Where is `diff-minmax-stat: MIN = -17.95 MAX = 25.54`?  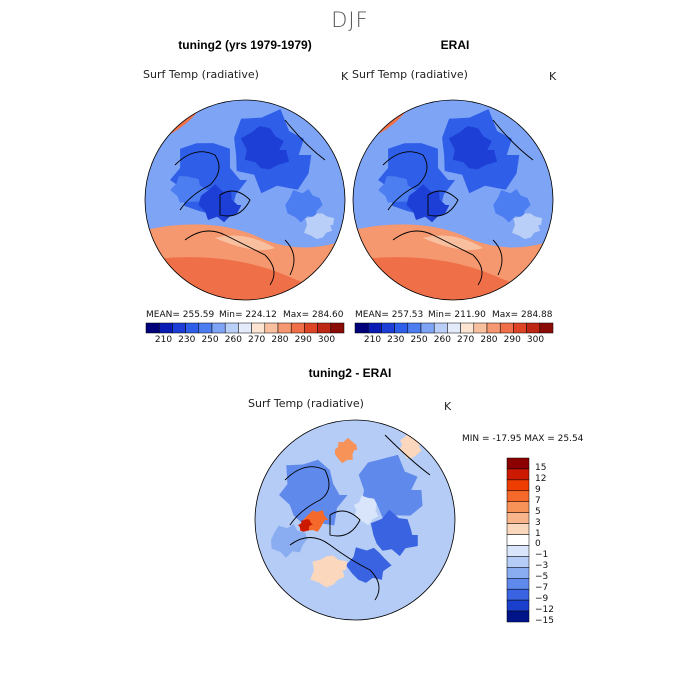
diff-minmax-stat: MIN = -17.95 MAX = 25.54 is located at coordinates (523, 439).